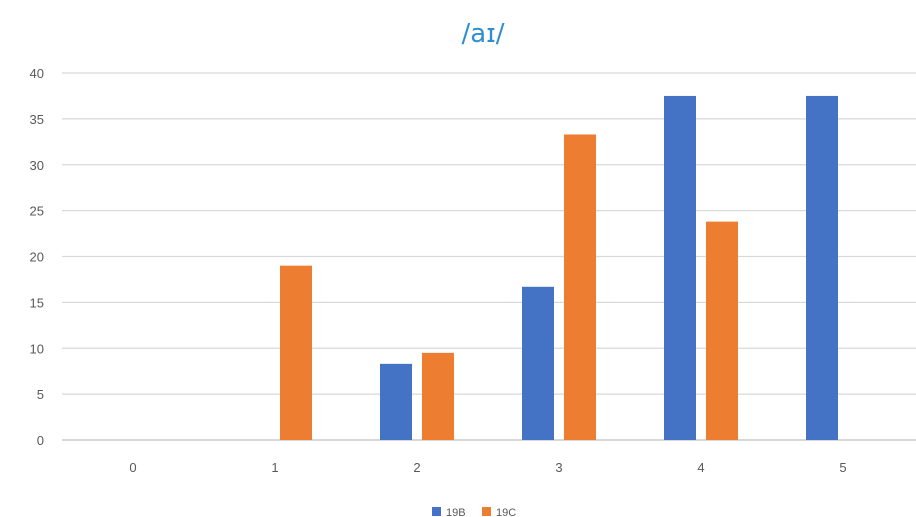 The width and height of the screenshot is (916, 517). I want to click on y-tick-label: 20, so click(37, 257).